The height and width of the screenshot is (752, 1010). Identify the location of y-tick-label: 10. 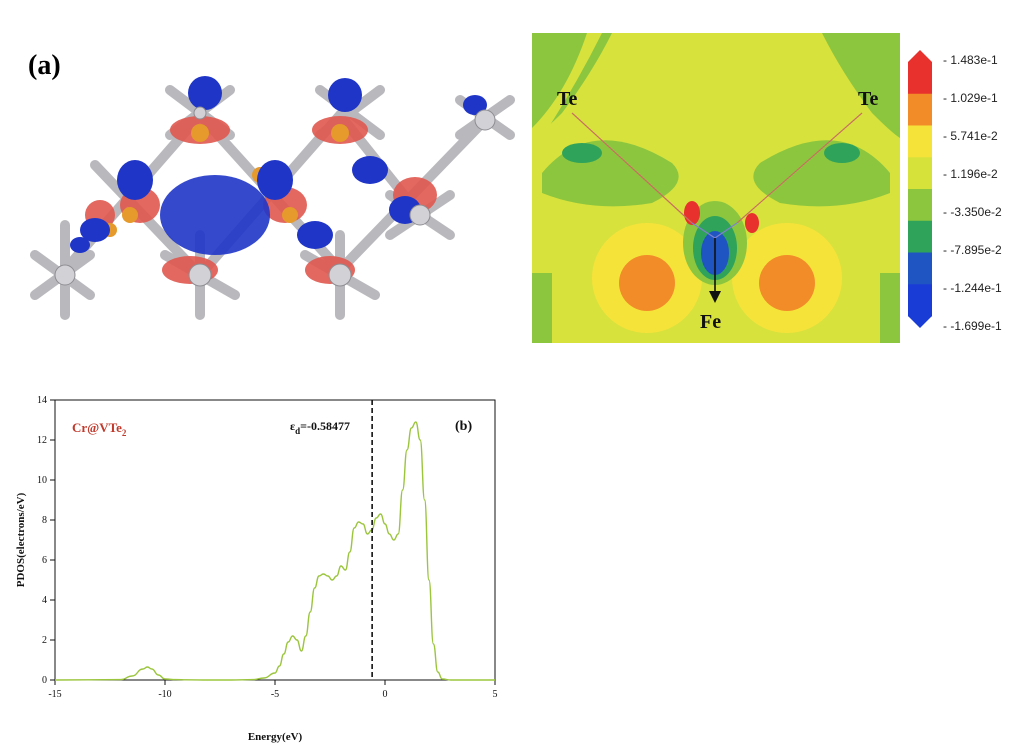
(42, 480).